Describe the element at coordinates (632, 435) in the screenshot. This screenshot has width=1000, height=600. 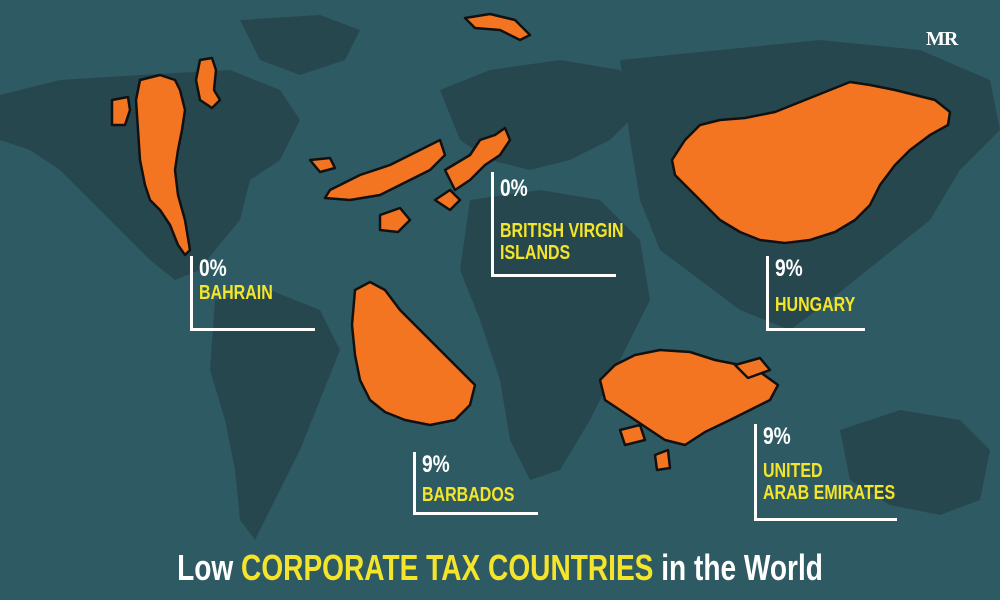
I see `uae-islet-a` at that location.